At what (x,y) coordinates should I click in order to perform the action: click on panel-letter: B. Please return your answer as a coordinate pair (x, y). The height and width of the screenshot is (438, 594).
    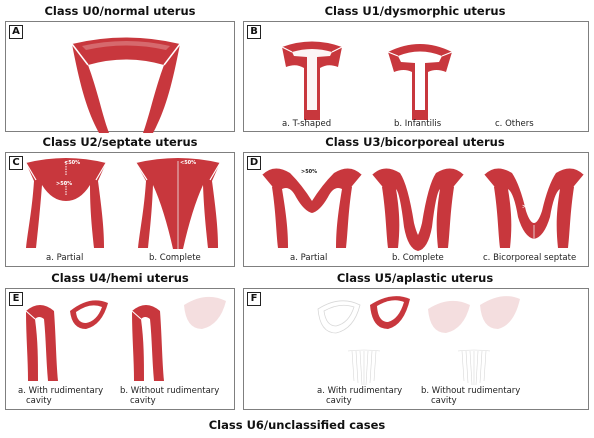
    Looking at the image, I should click on (254, 32).